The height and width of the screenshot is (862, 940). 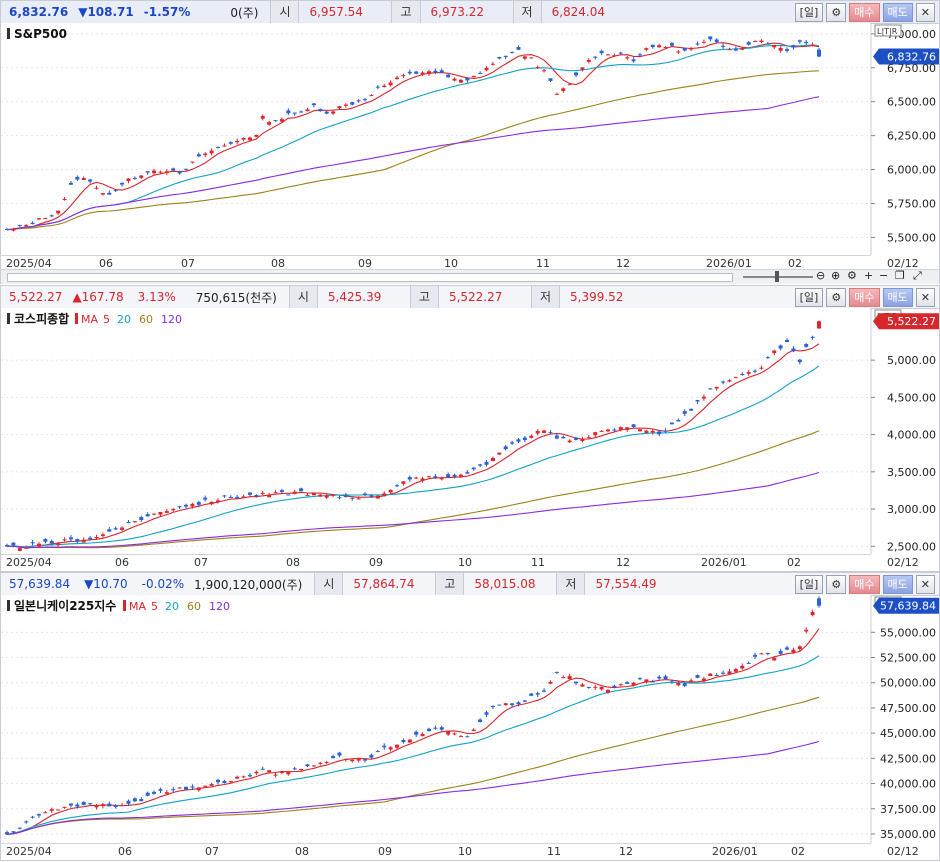 What do you see at coordinates (917, 275) in the screenshot?
I see `expand-icon: ⤢` at bounding box center [917, 275].